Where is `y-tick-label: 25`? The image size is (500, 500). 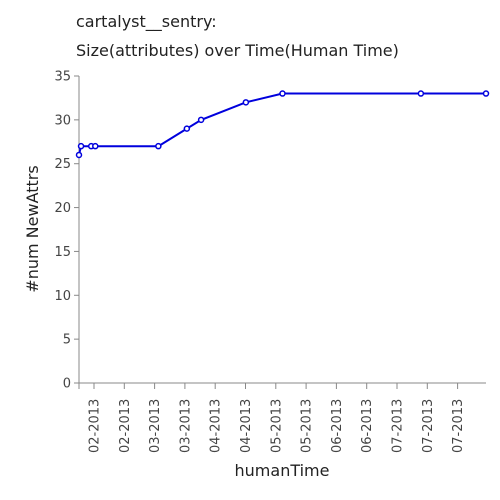
y-tick-label: 25 is located at coordinates (62, 164).